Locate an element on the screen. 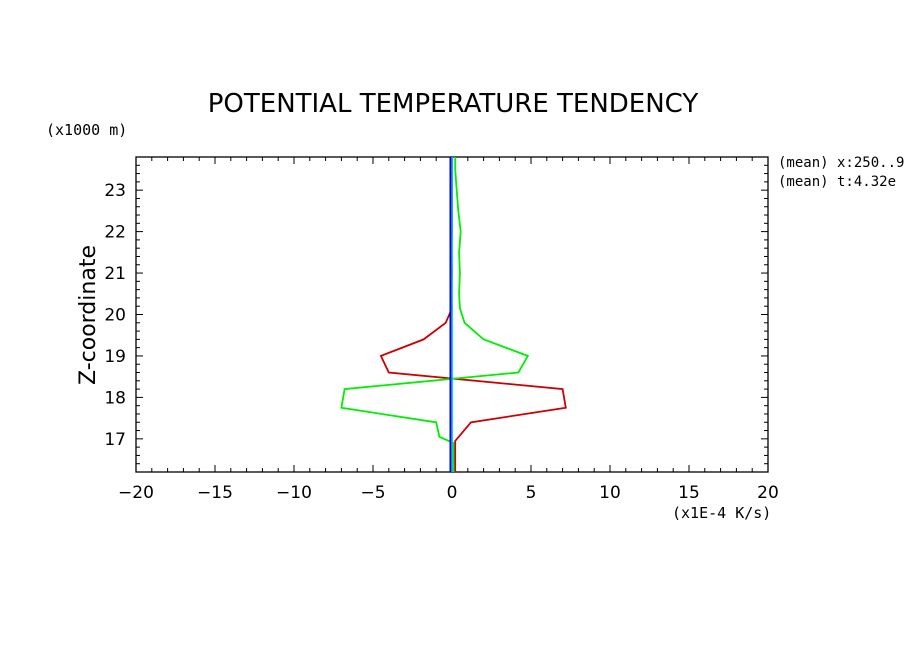 The image size is (904, 654). annotation-t-mean: (mean) t:4.32e is located at coordinates (837, 182).